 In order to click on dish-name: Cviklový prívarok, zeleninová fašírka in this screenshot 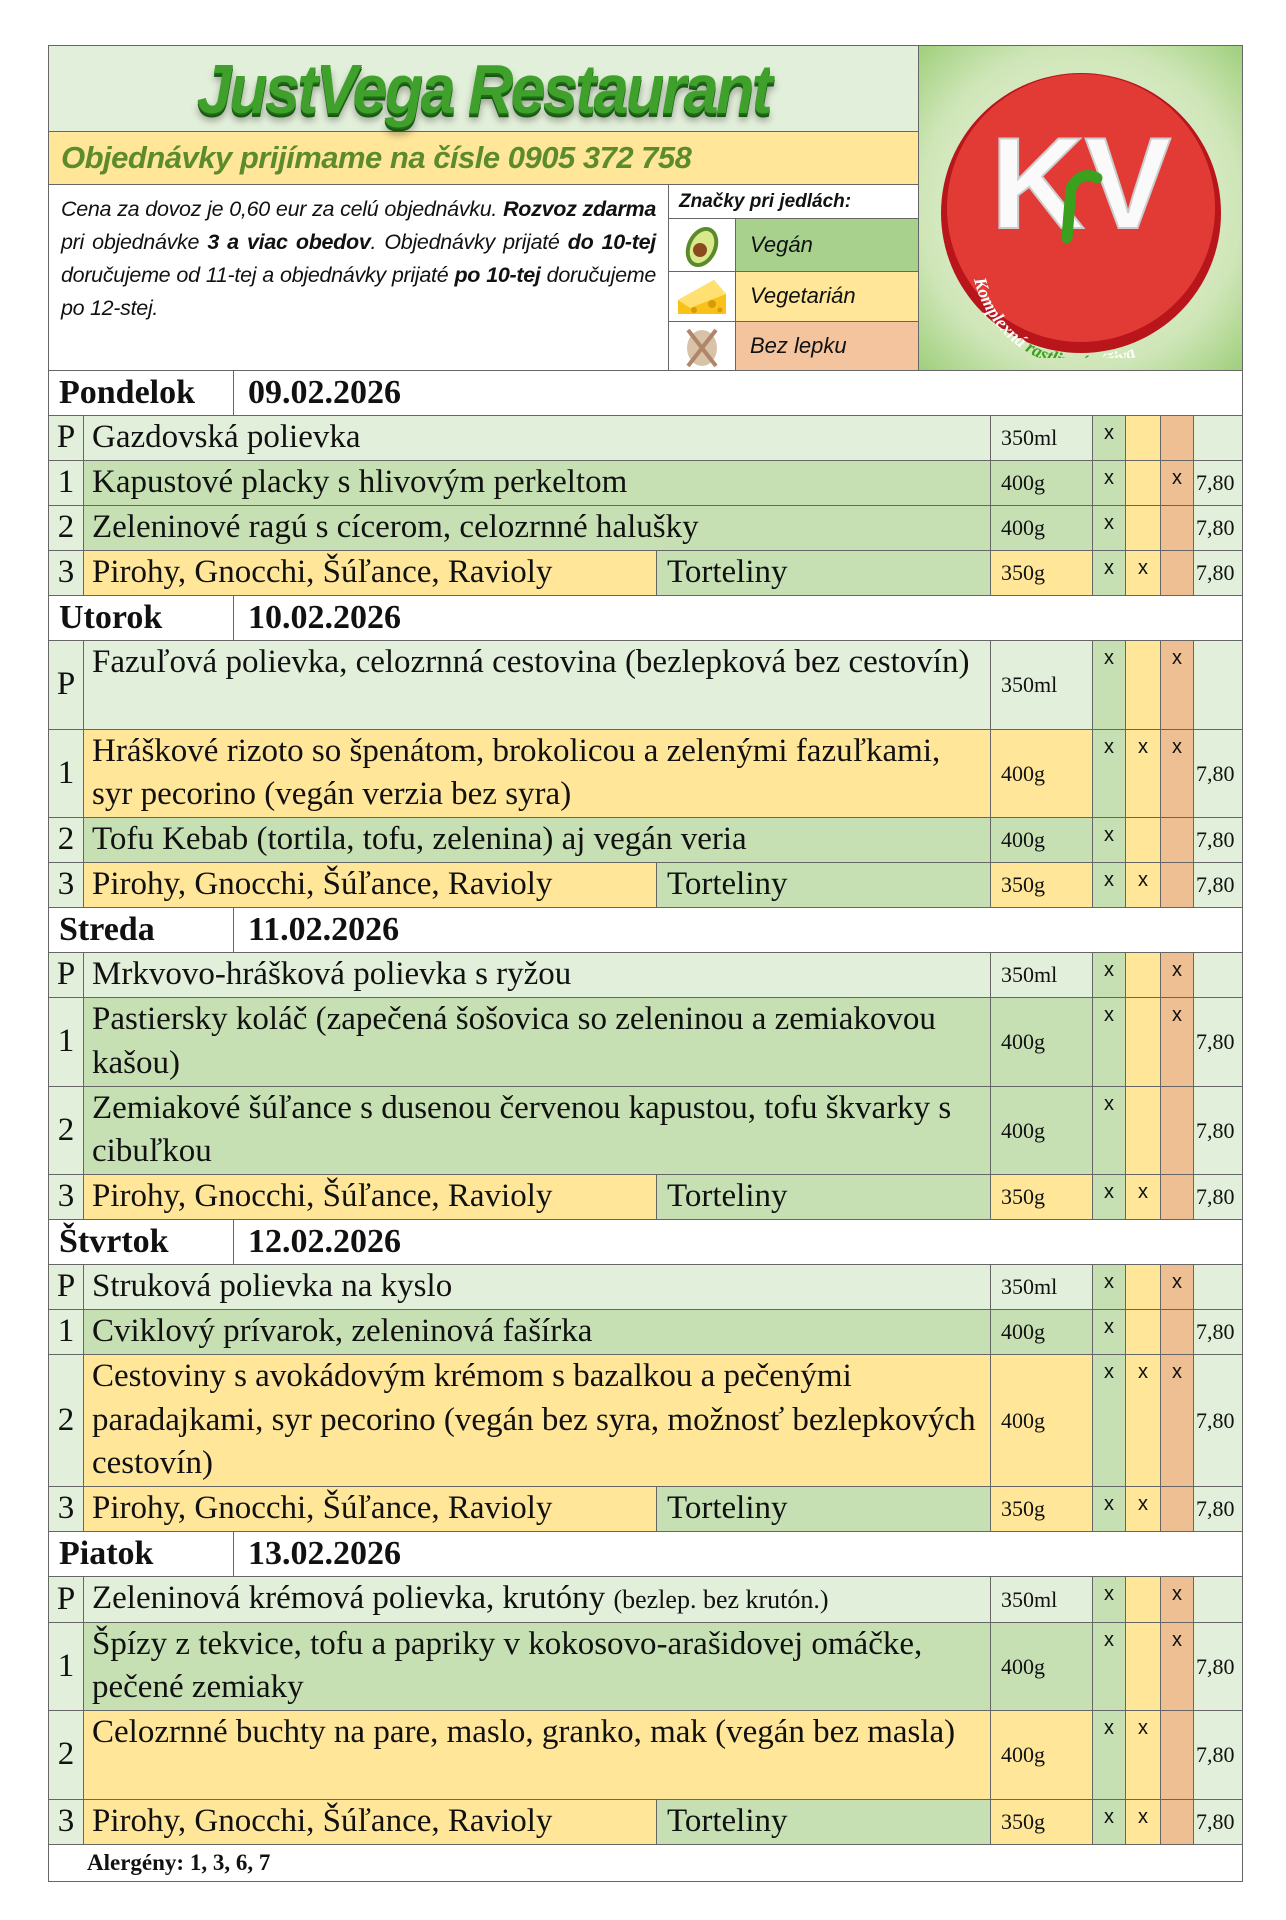, I will do `click(541, 1332)`.